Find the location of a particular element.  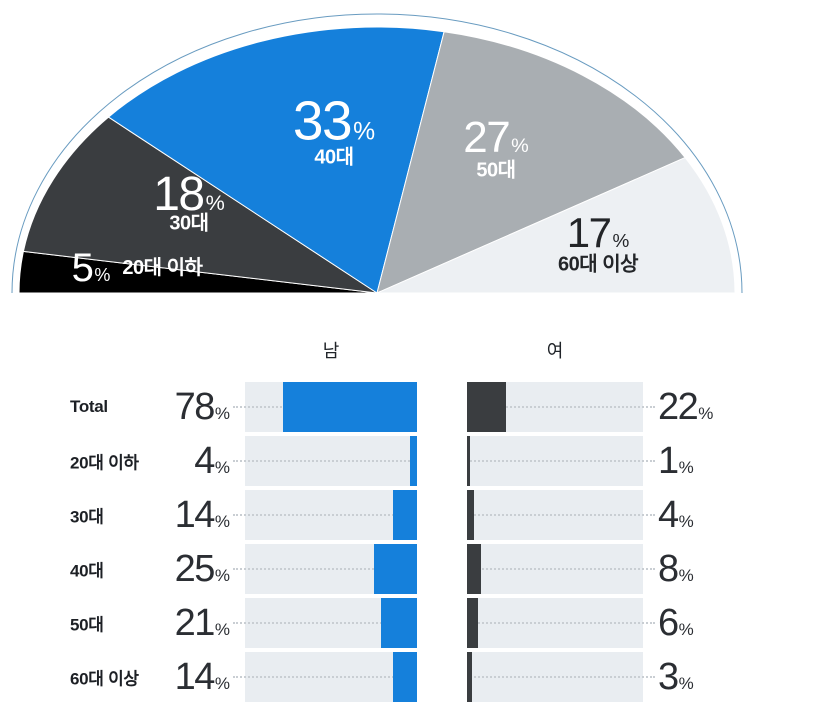

pie-category-label: 40대 is located at coordinates (334, 157).